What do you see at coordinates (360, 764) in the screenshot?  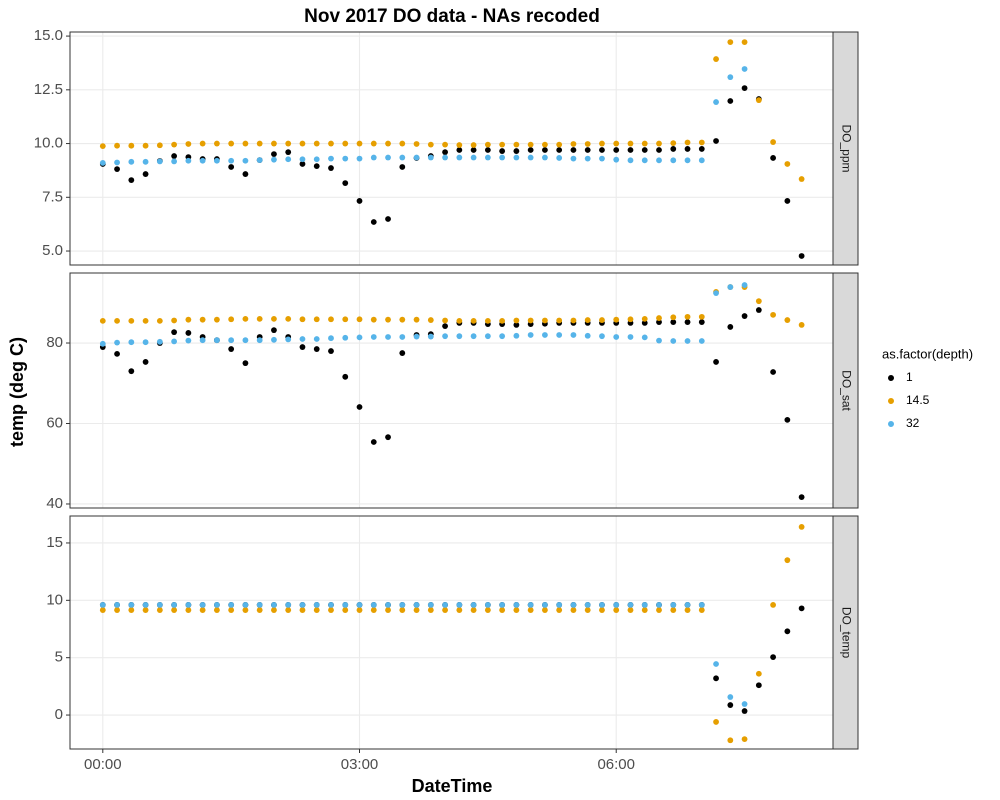 I see `x-tick-label: 03:00` at bounding box center [360, 764].